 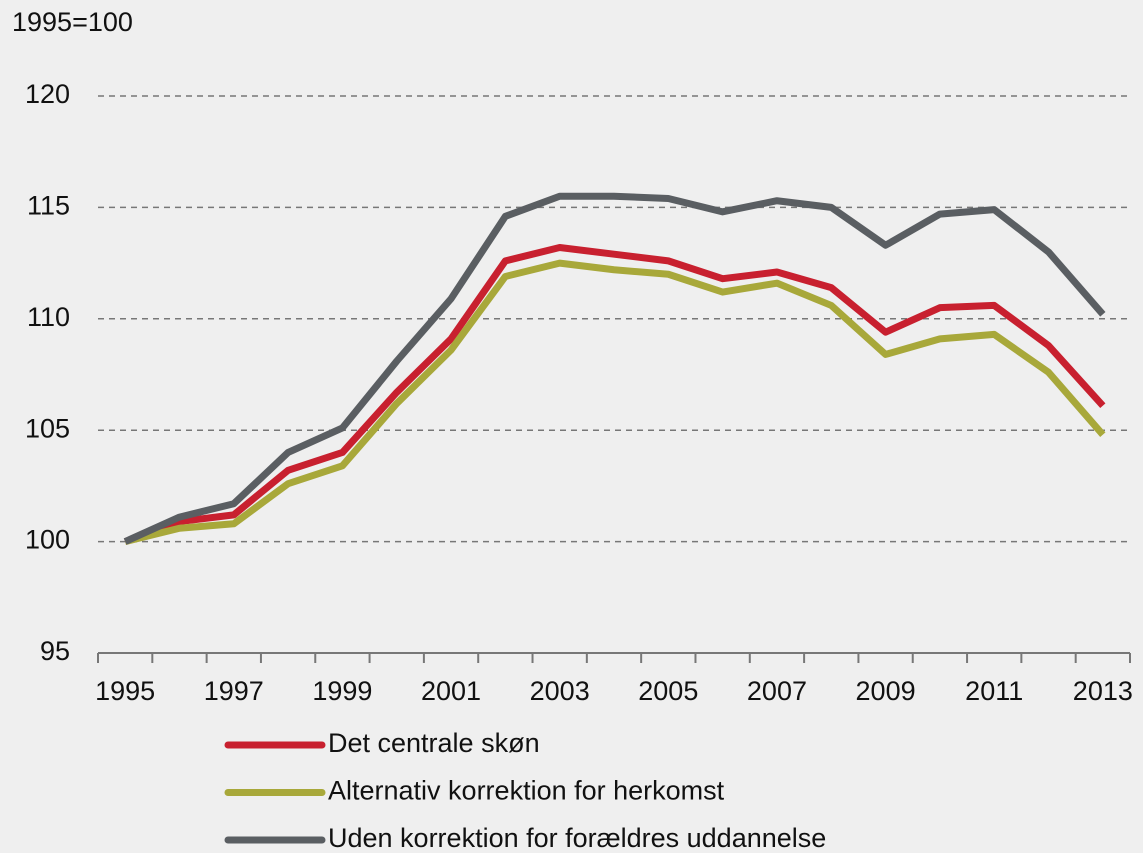 What do you see at coordinates (342, 691) in the screenshot?
I see `x-tick-label: 1999` at bounding box center [342, 691].